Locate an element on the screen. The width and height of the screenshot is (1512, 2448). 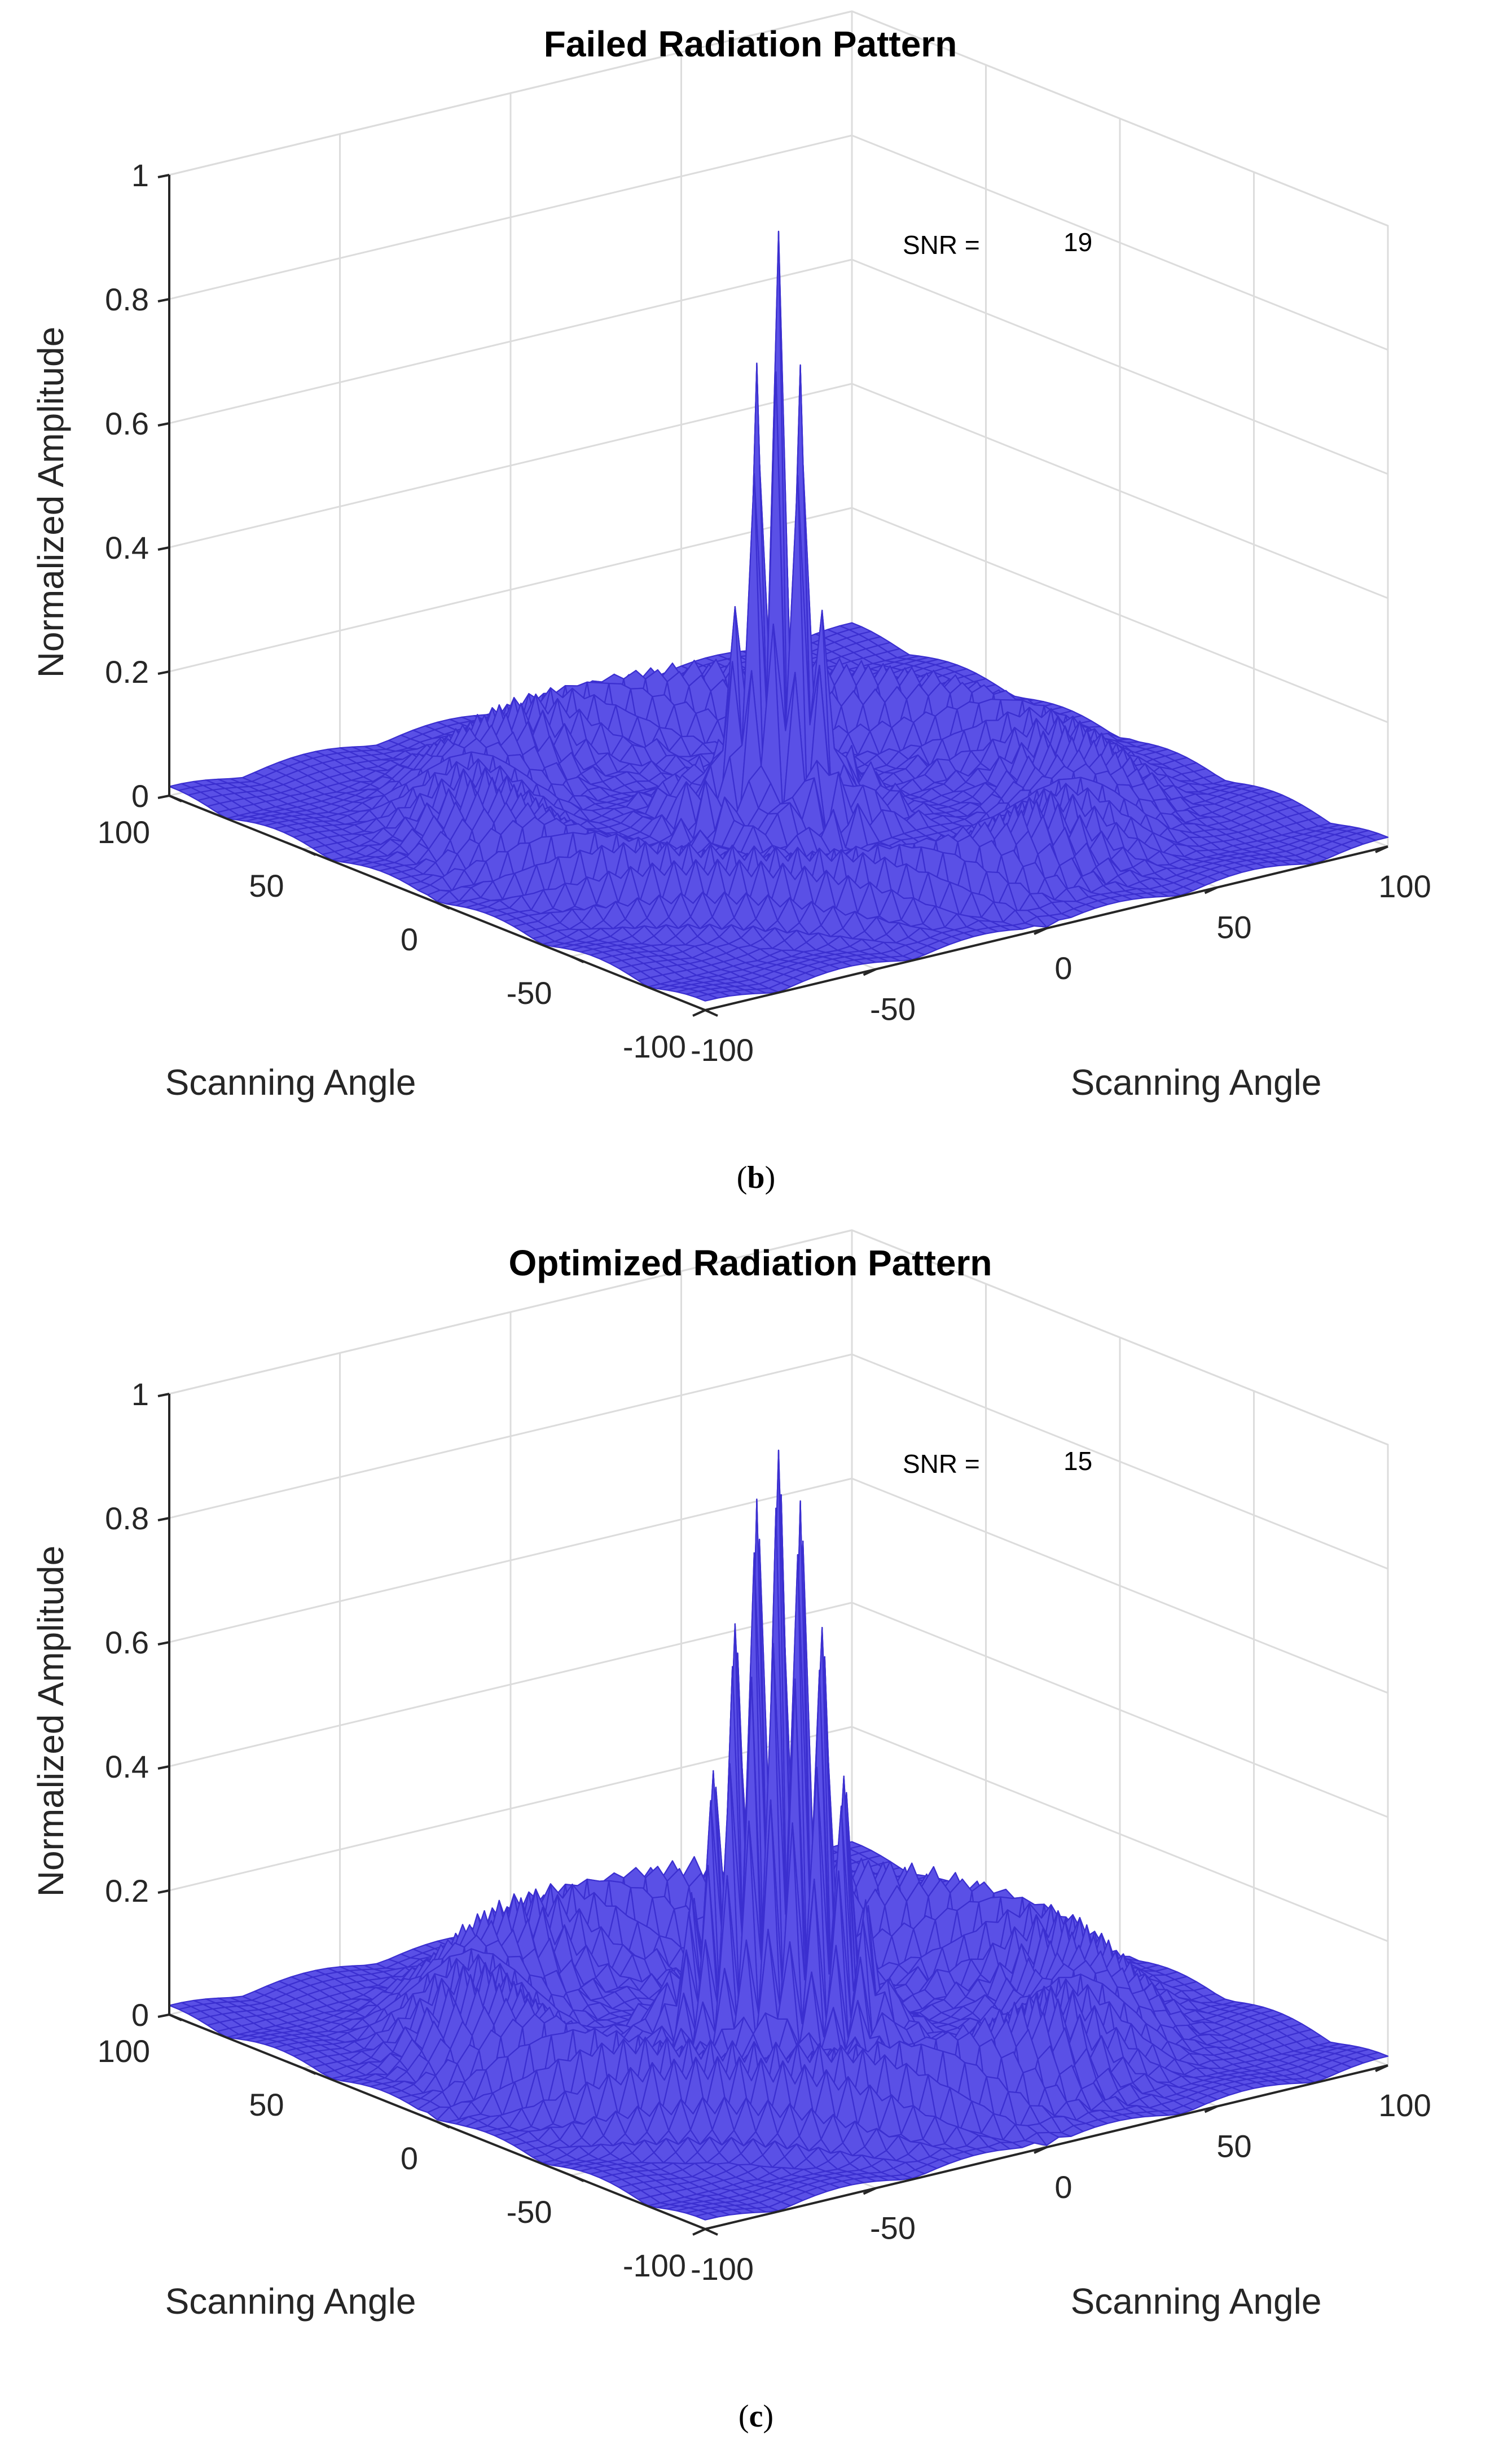
z-tick-label: 1 is located at coordinates (140, 175).